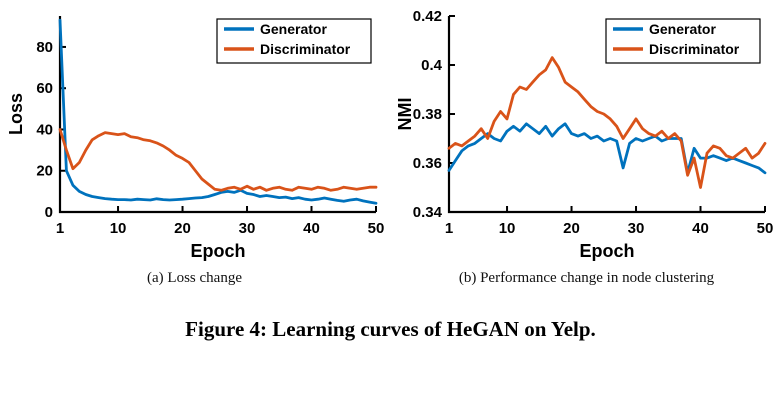 The height and width of the screenshot is (413, 781). I want to click on y-axis-label: NMI, so click(405, 114).